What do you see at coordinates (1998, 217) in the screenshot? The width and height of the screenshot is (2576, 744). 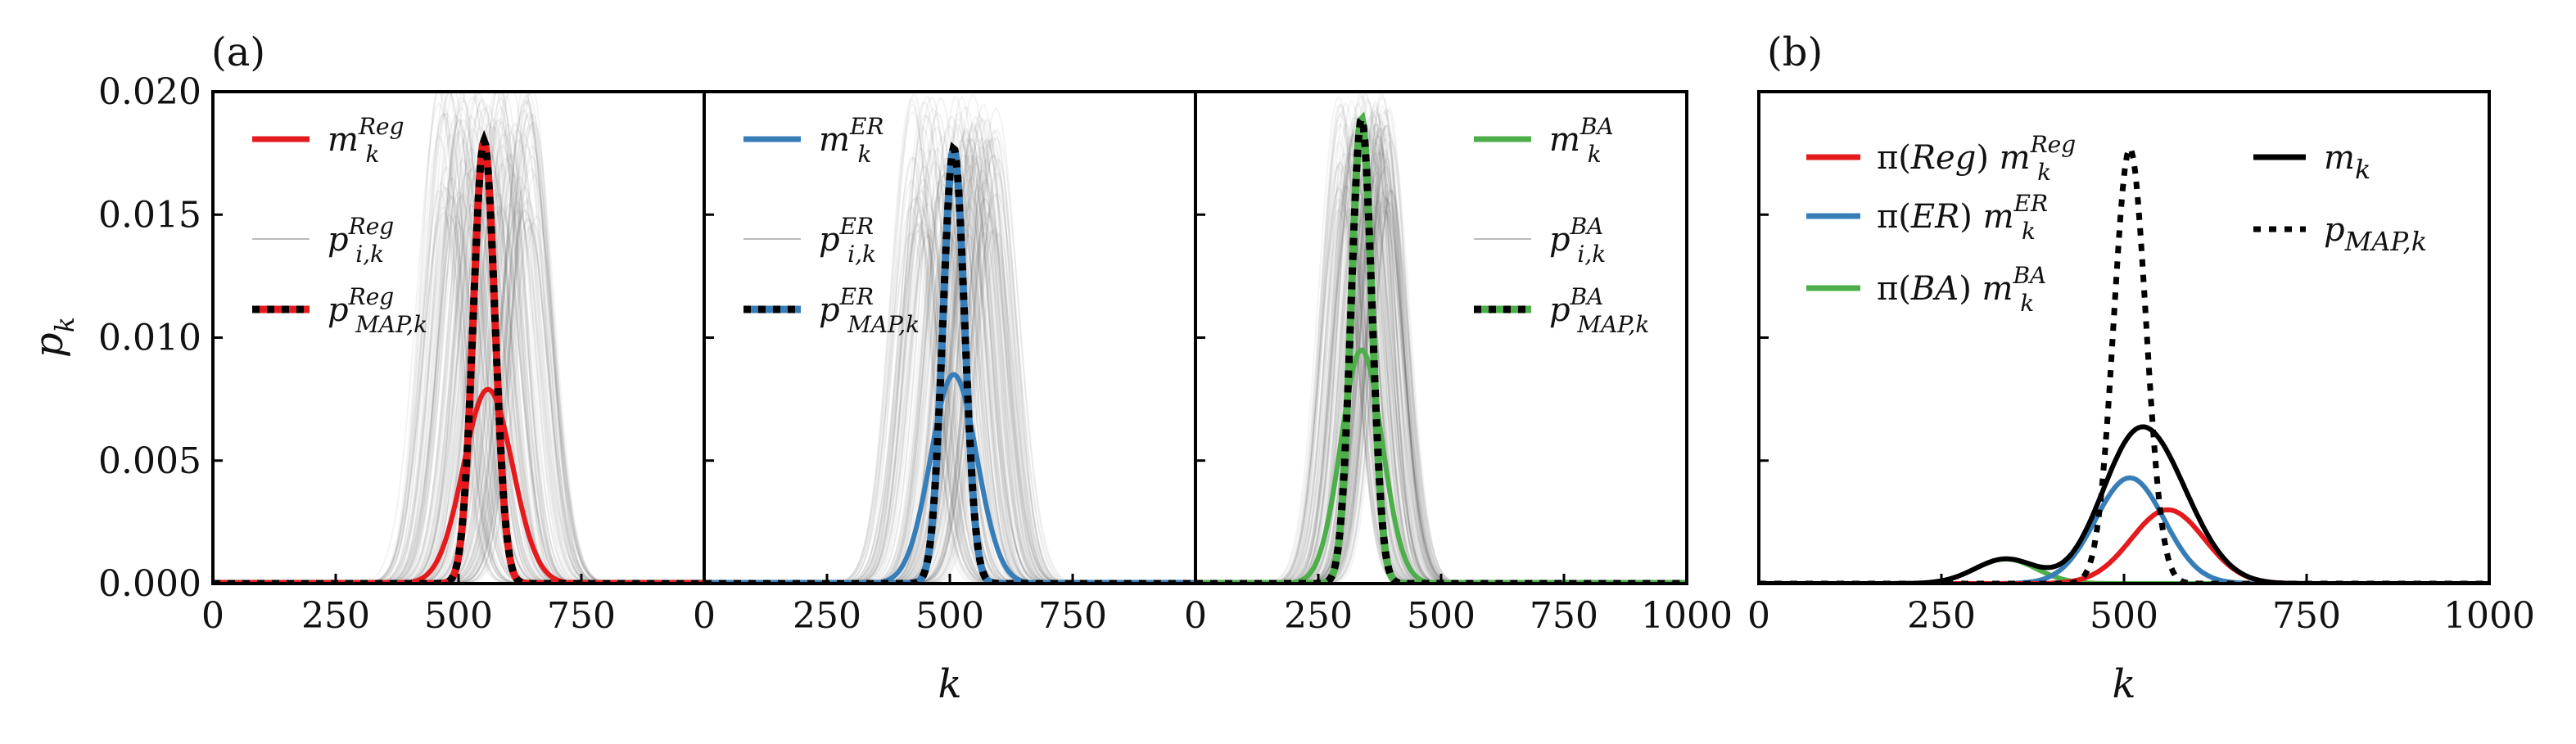 I see `label-part: m` at bounding box center [1998, 217].